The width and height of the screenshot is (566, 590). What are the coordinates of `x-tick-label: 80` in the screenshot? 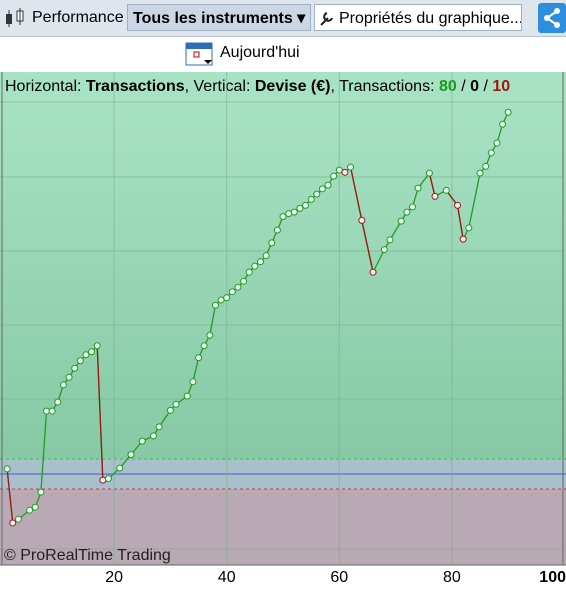 It's located at (452, 577).